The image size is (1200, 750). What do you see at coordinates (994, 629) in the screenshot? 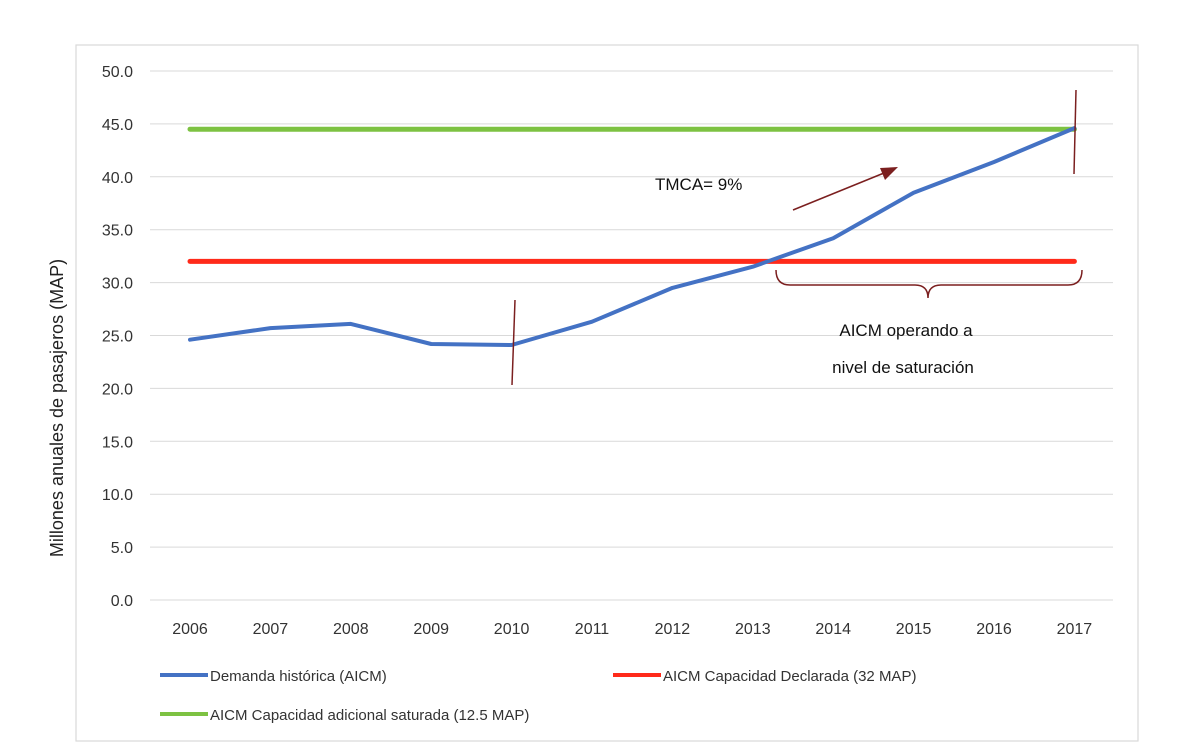
I see `x-tick-label: 2016` at bounding box center [994, 629].